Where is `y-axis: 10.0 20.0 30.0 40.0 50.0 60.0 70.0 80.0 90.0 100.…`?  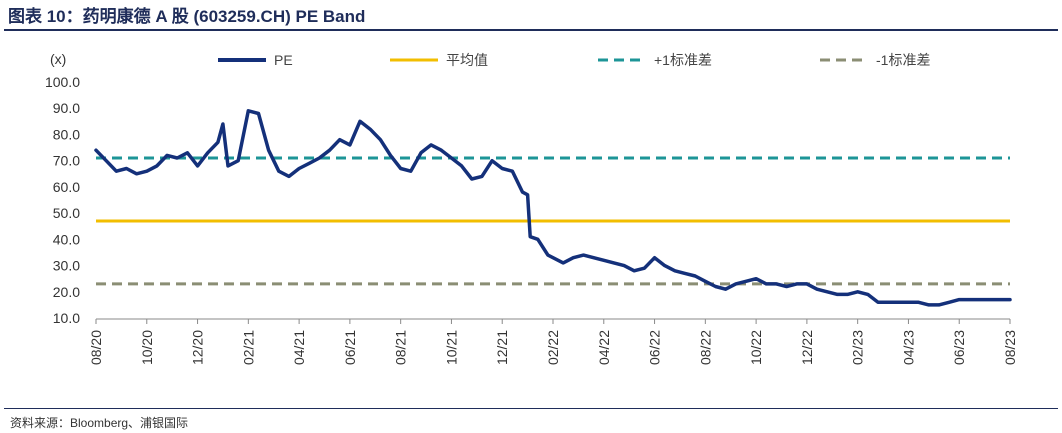 y-axis: 10.0 20.0 30.0 40.0 50.0 60.0 70.0 80.0 90.0 100.… is located at coordinates (62, 200).